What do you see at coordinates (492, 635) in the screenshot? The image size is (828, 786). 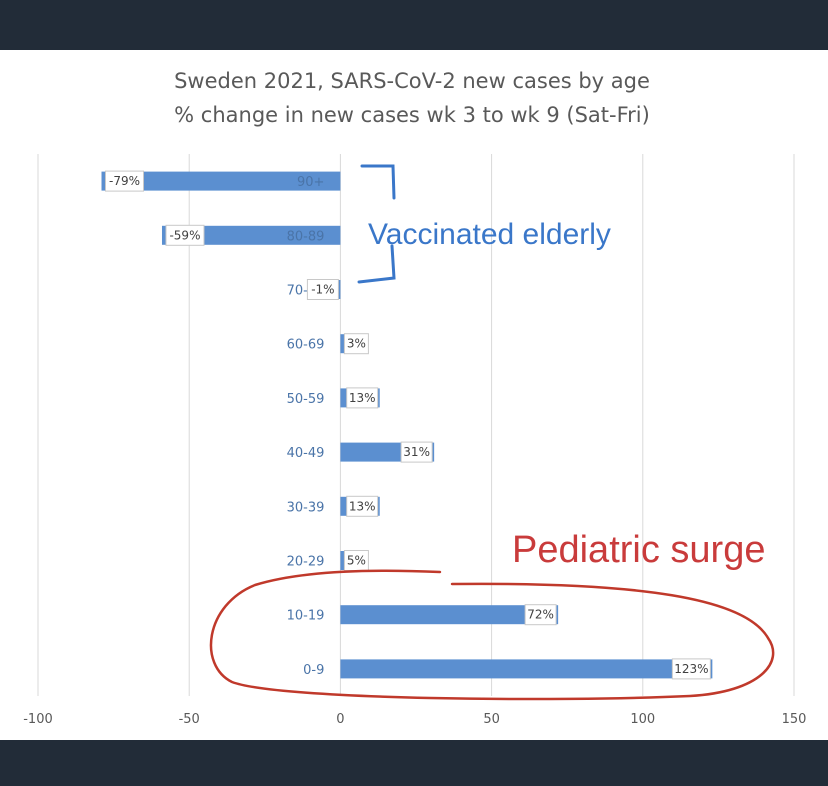 I see `pediatric-circle` at bounding box center [492, 635].